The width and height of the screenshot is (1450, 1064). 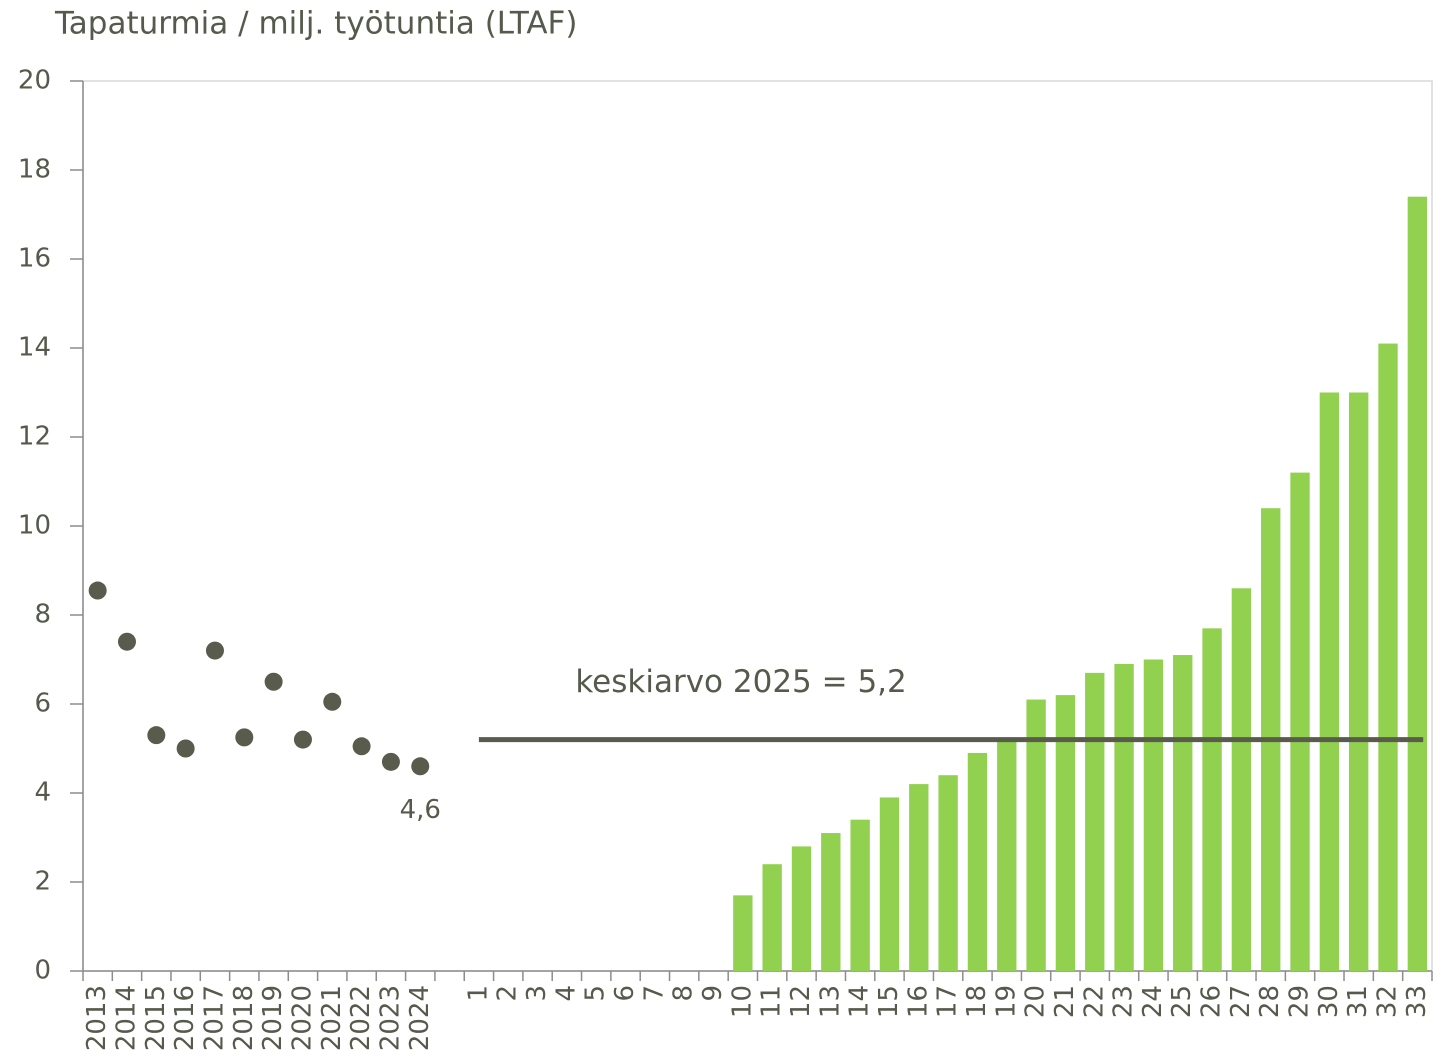 I want to click on y-tick-label: 8, so click(x=42, y=615).